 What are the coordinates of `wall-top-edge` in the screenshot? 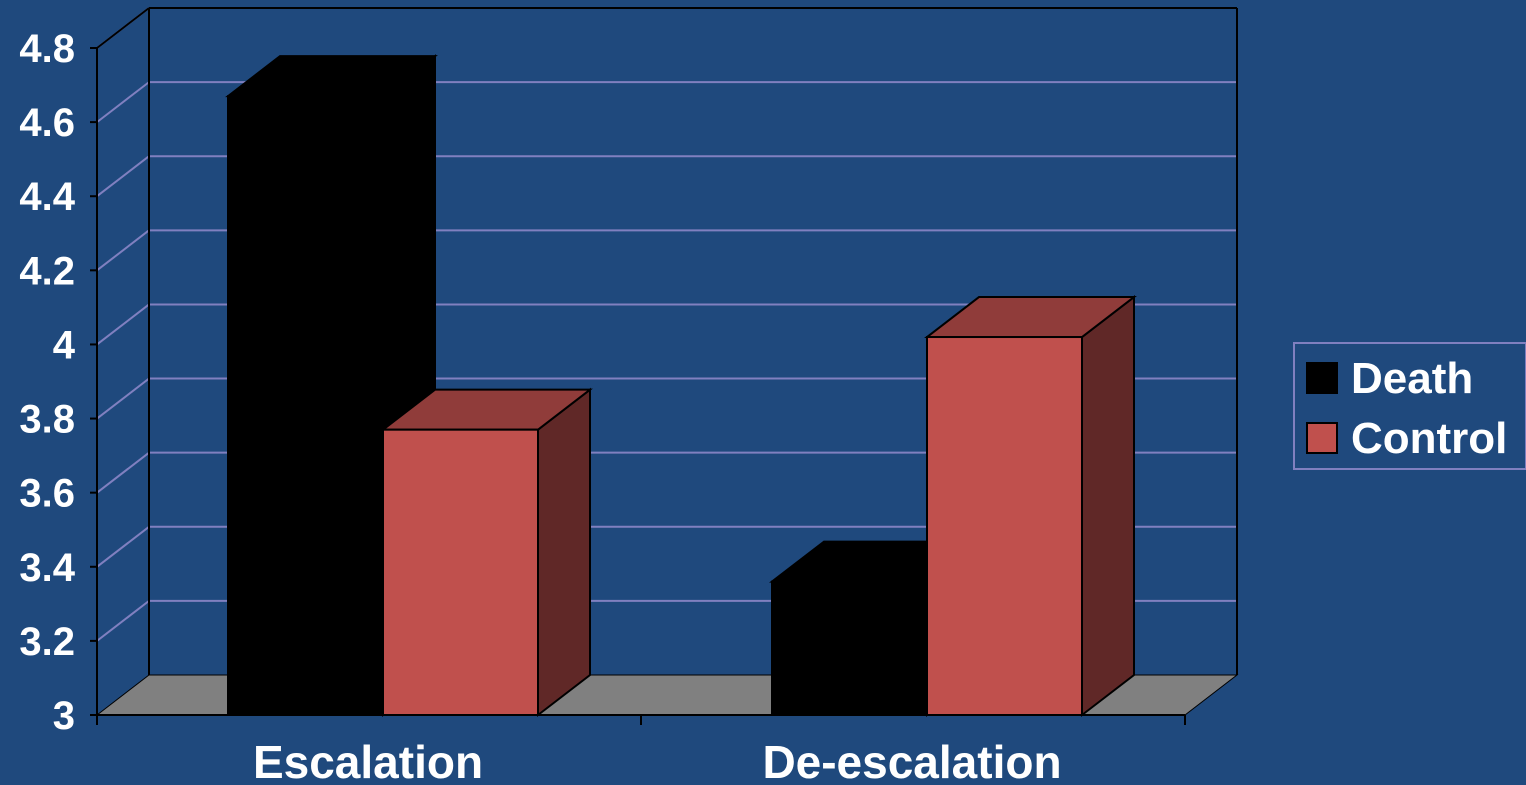 It's located at (123, 28).